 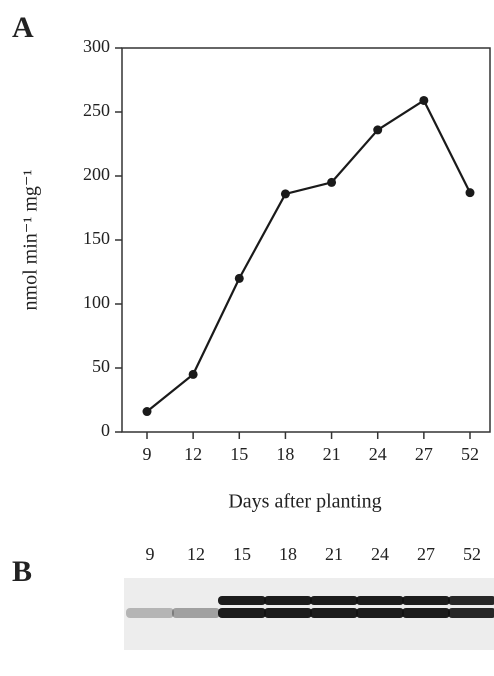 What do you see at coordinates (288, 554) in the screenshot?
I see `lane-label: 18` at bounding box center [288, 554].